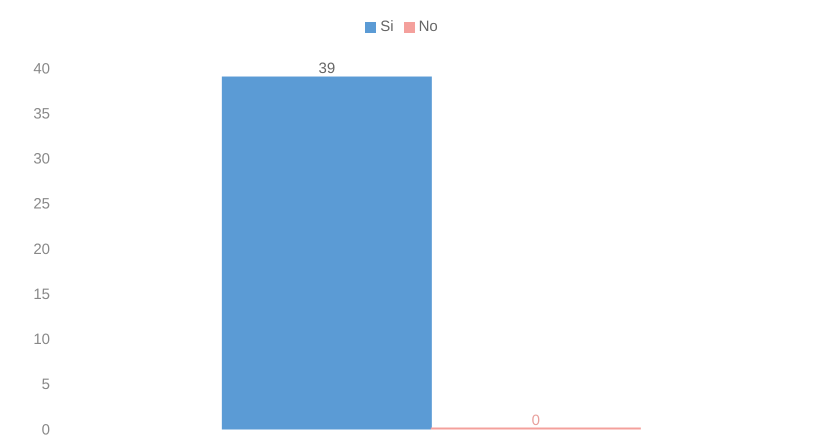 This screenshot has height=447, width=833. I want to click on y-tick-label: 40, so click(41, 69).